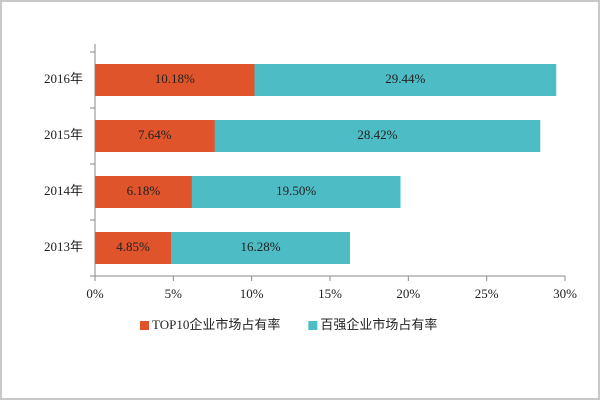 This screenshot has width=600, height=400. Describe the element at coordinates (565, 293) in the screenshot. I see `x-tick-label: 30%` at that location.